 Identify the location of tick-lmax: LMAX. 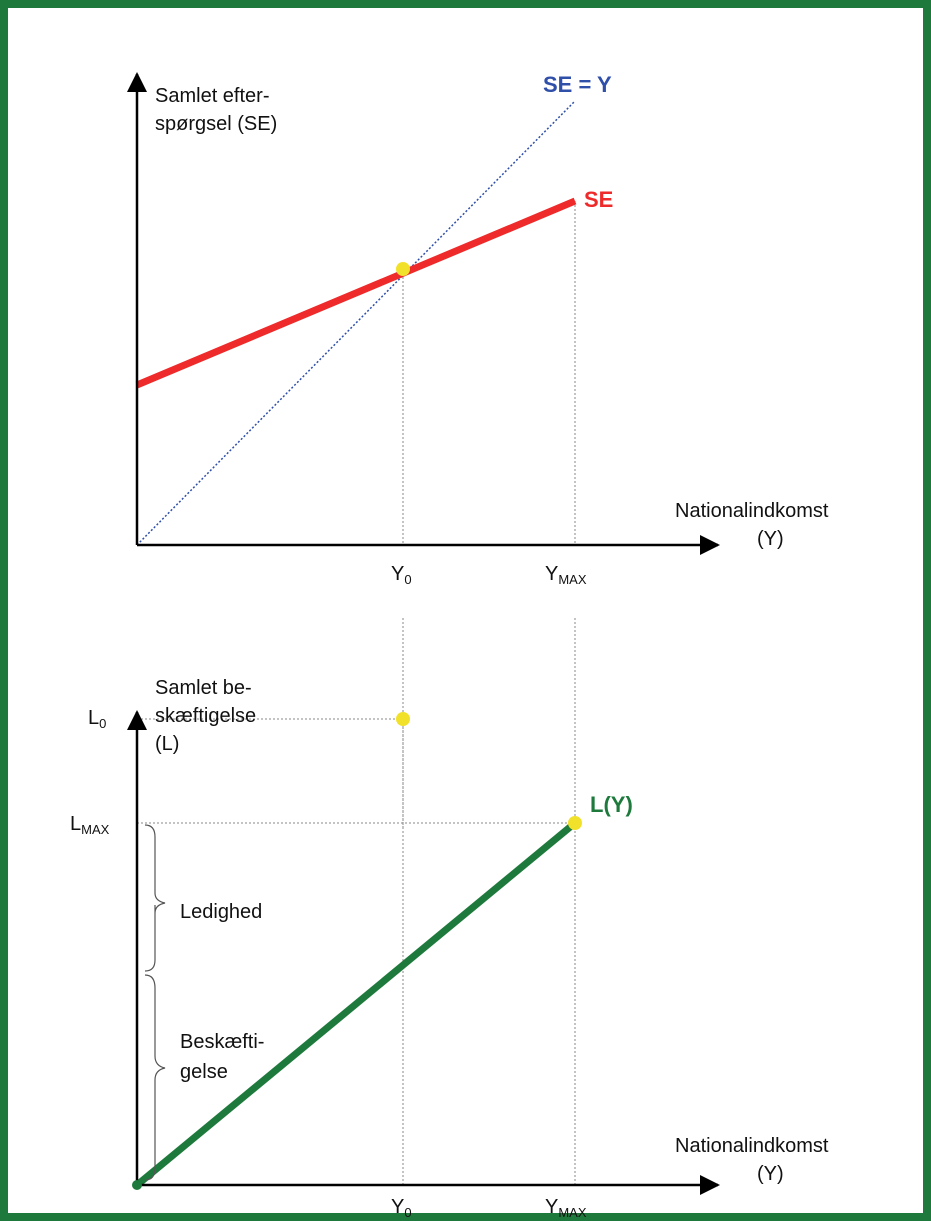
(90, 825).